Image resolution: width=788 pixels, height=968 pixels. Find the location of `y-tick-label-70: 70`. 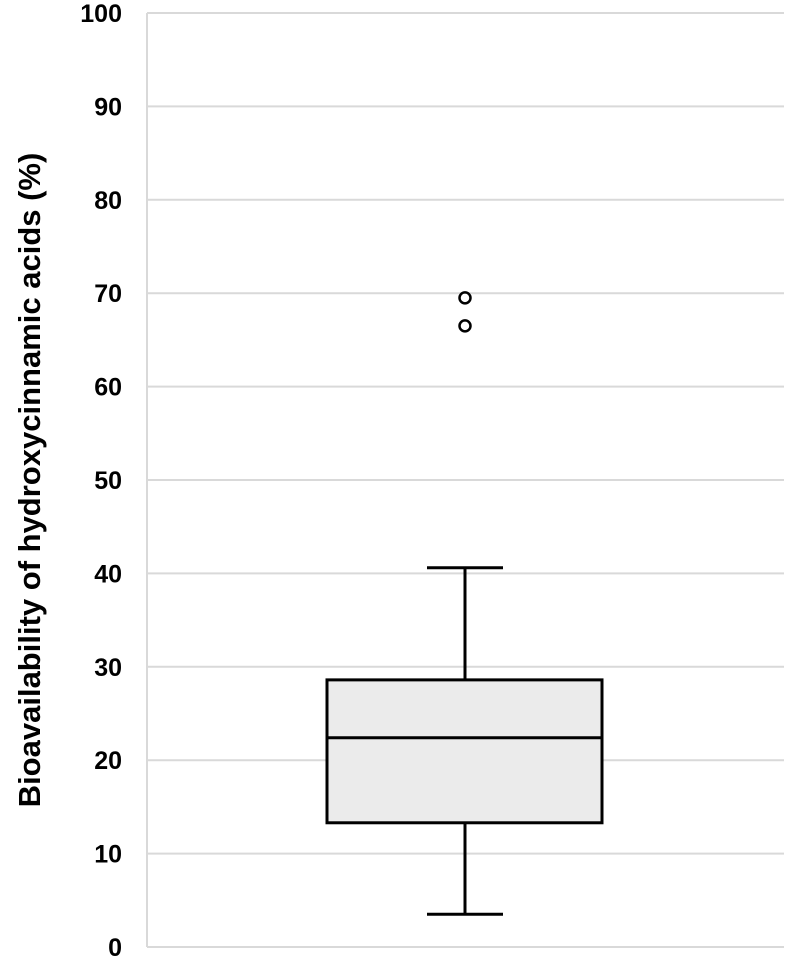

y-tick-label-70: 70 is located at coordinates (108, 294).